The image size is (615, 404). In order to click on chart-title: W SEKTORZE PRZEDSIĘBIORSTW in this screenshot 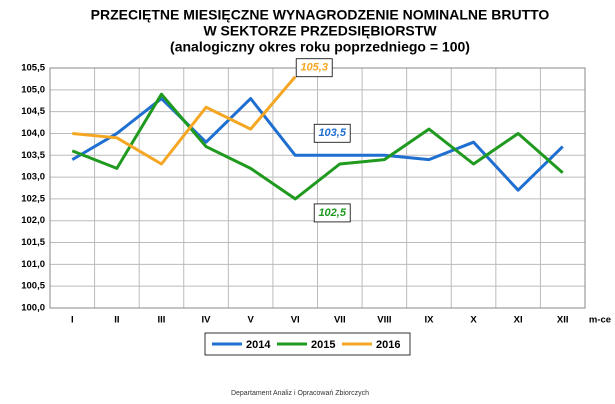, I will do `click(320, 31)`.